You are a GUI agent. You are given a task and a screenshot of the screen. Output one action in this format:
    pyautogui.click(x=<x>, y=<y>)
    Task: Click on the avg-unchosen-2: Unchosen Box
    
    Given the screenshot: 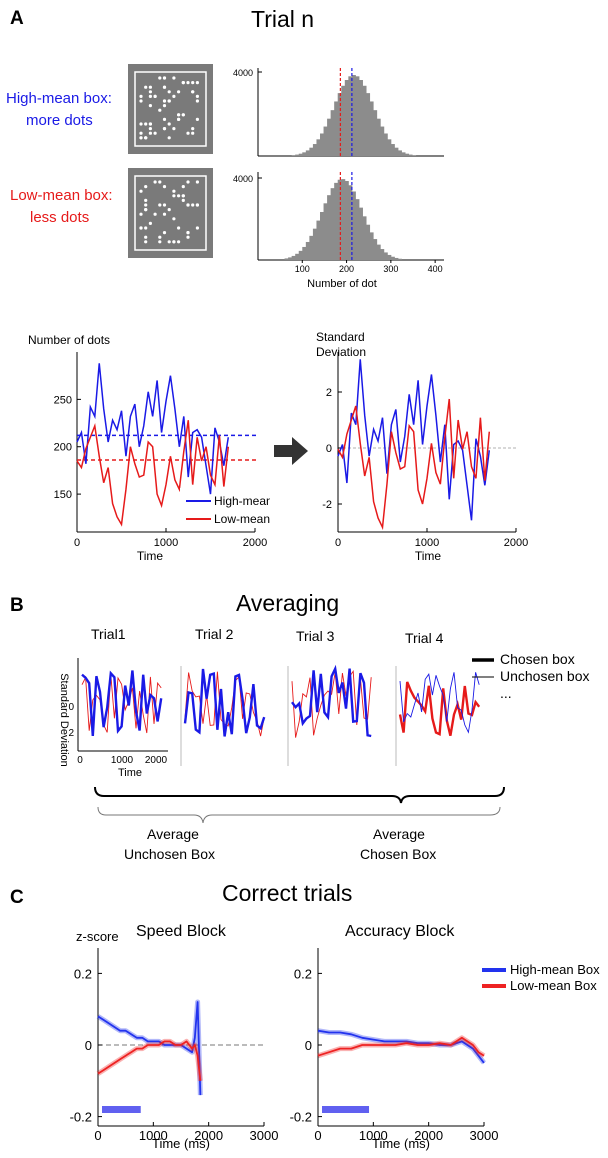 What is the action you would take?
    pyautogui.click(x=170, y=854)
    